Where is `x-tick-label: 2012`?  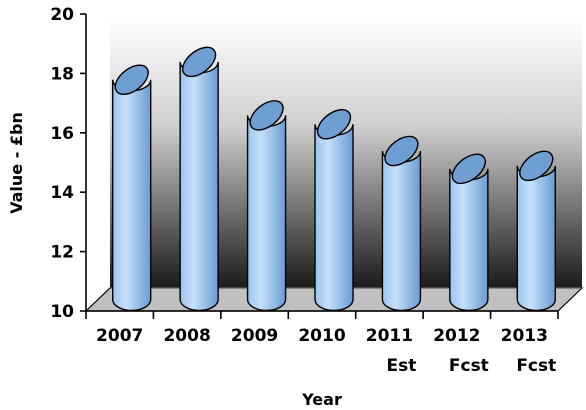
x-tick-label: 2012 is located at coordinates (456, 336).